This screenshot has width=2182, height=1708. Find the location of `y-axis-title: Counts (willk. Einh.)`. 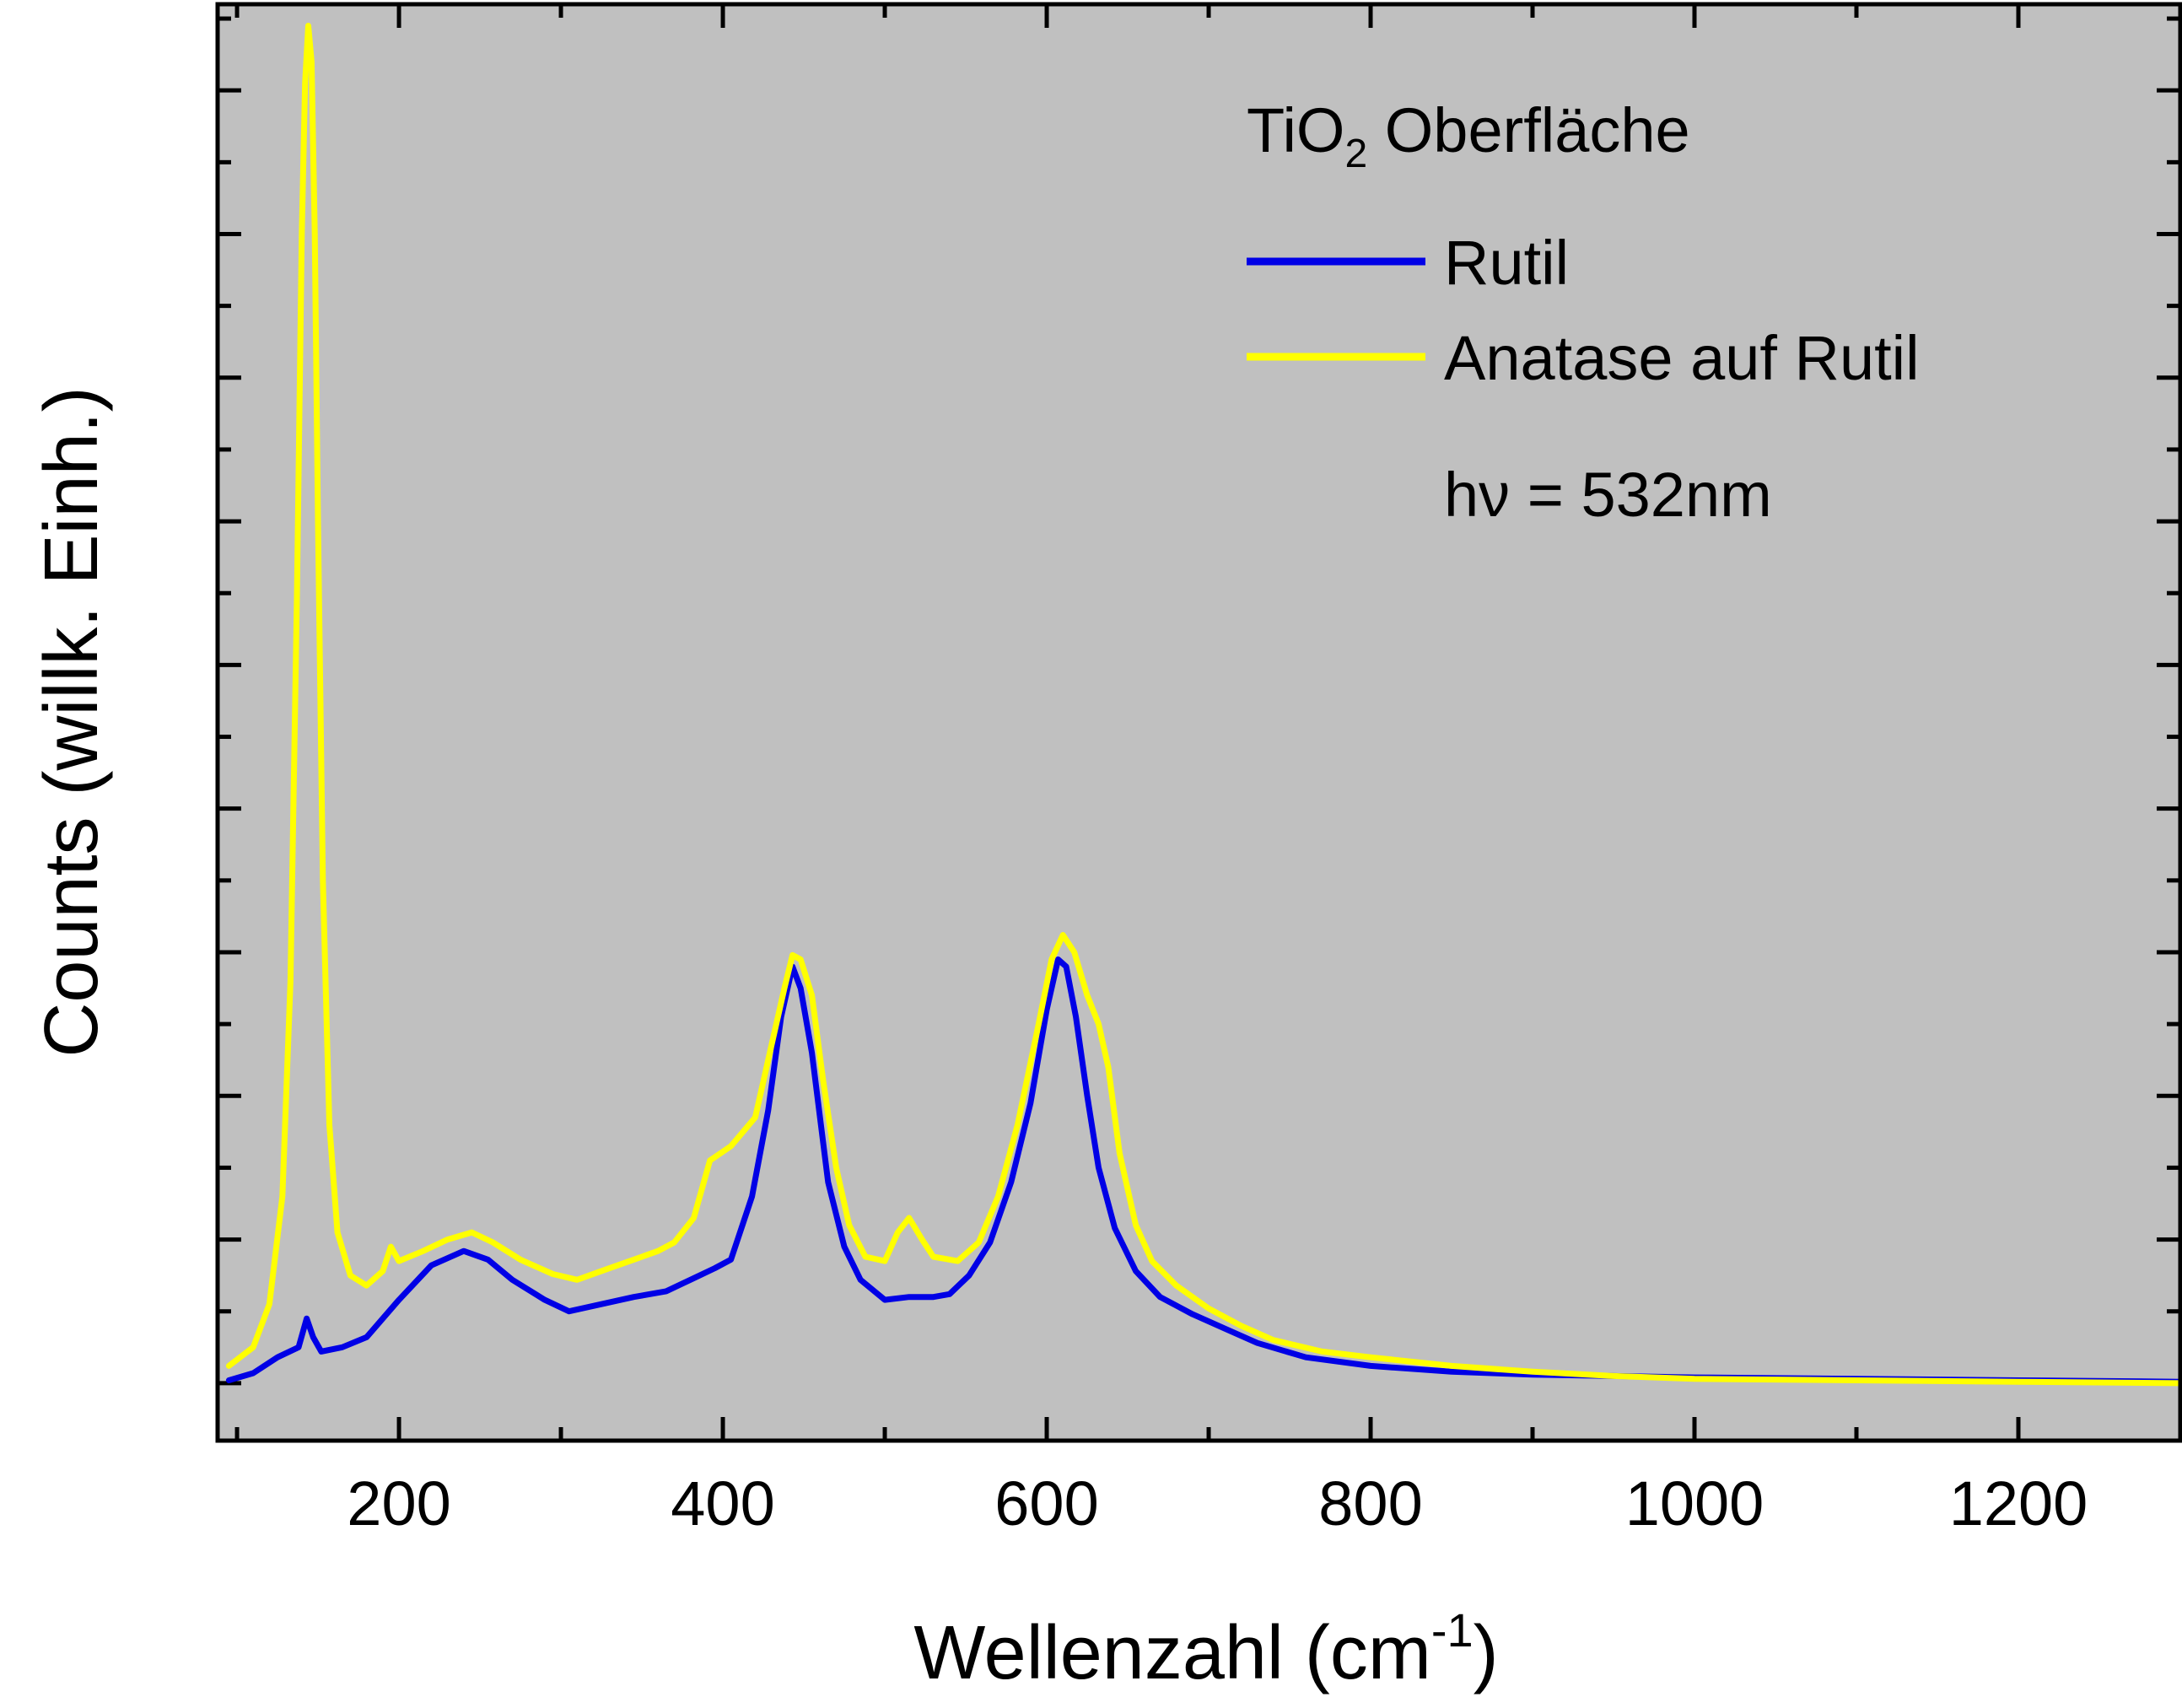

y-axis-title: Counts (willk. Einh.) is located at coordinates (72, 721).